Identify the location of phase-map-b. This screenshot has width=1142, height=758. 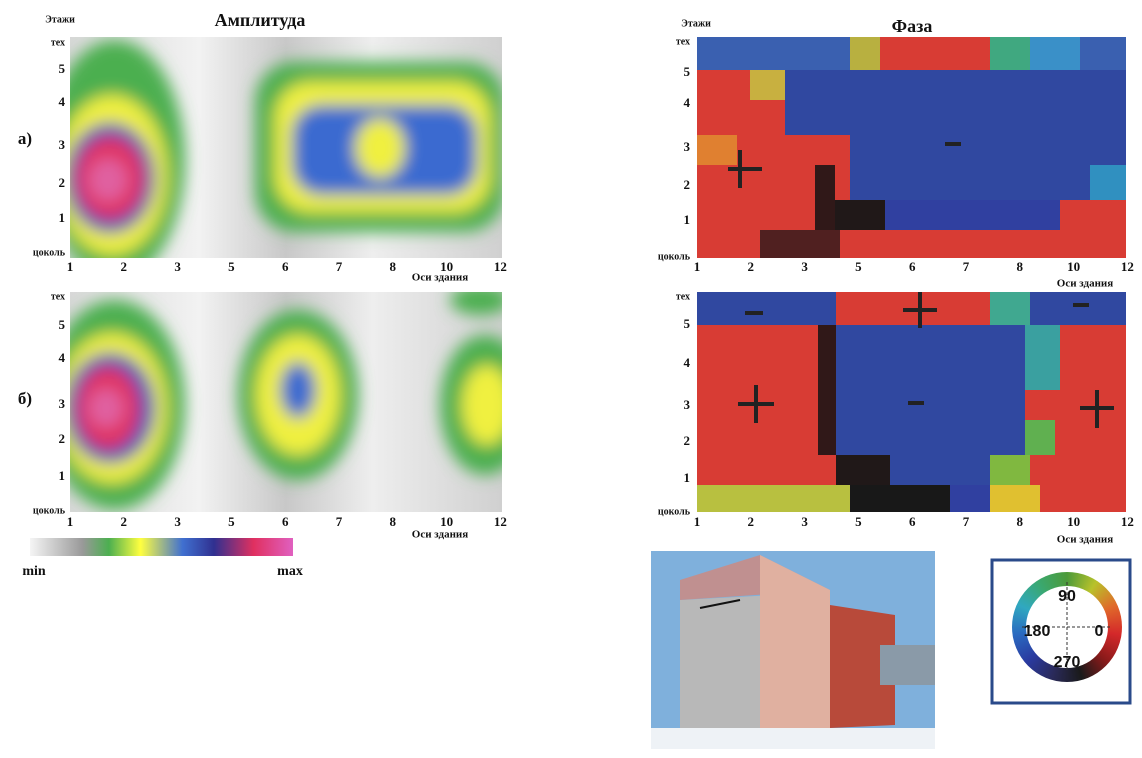
(911, 402).